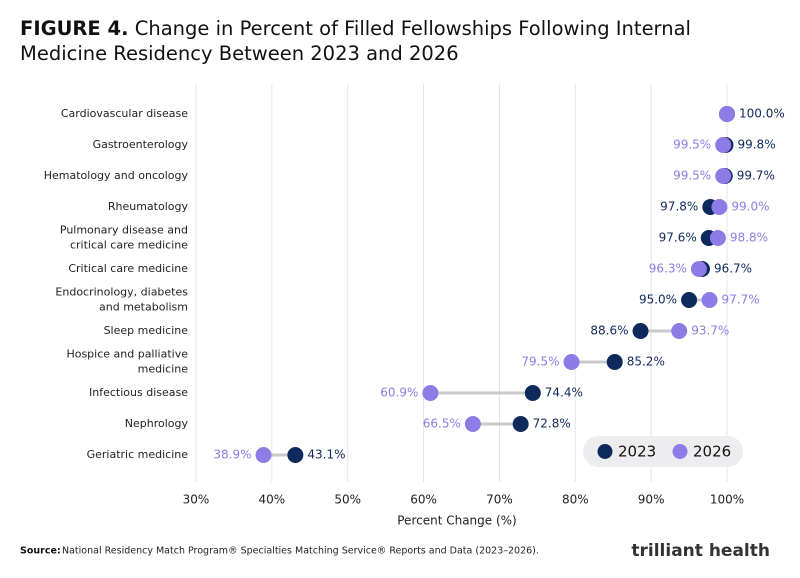 This screenshot has height=578, width=800. What do you see at coordinates (679, 207) in the screenshot?
I see `value-label: 97.8%` at bounding box center [679, 207].